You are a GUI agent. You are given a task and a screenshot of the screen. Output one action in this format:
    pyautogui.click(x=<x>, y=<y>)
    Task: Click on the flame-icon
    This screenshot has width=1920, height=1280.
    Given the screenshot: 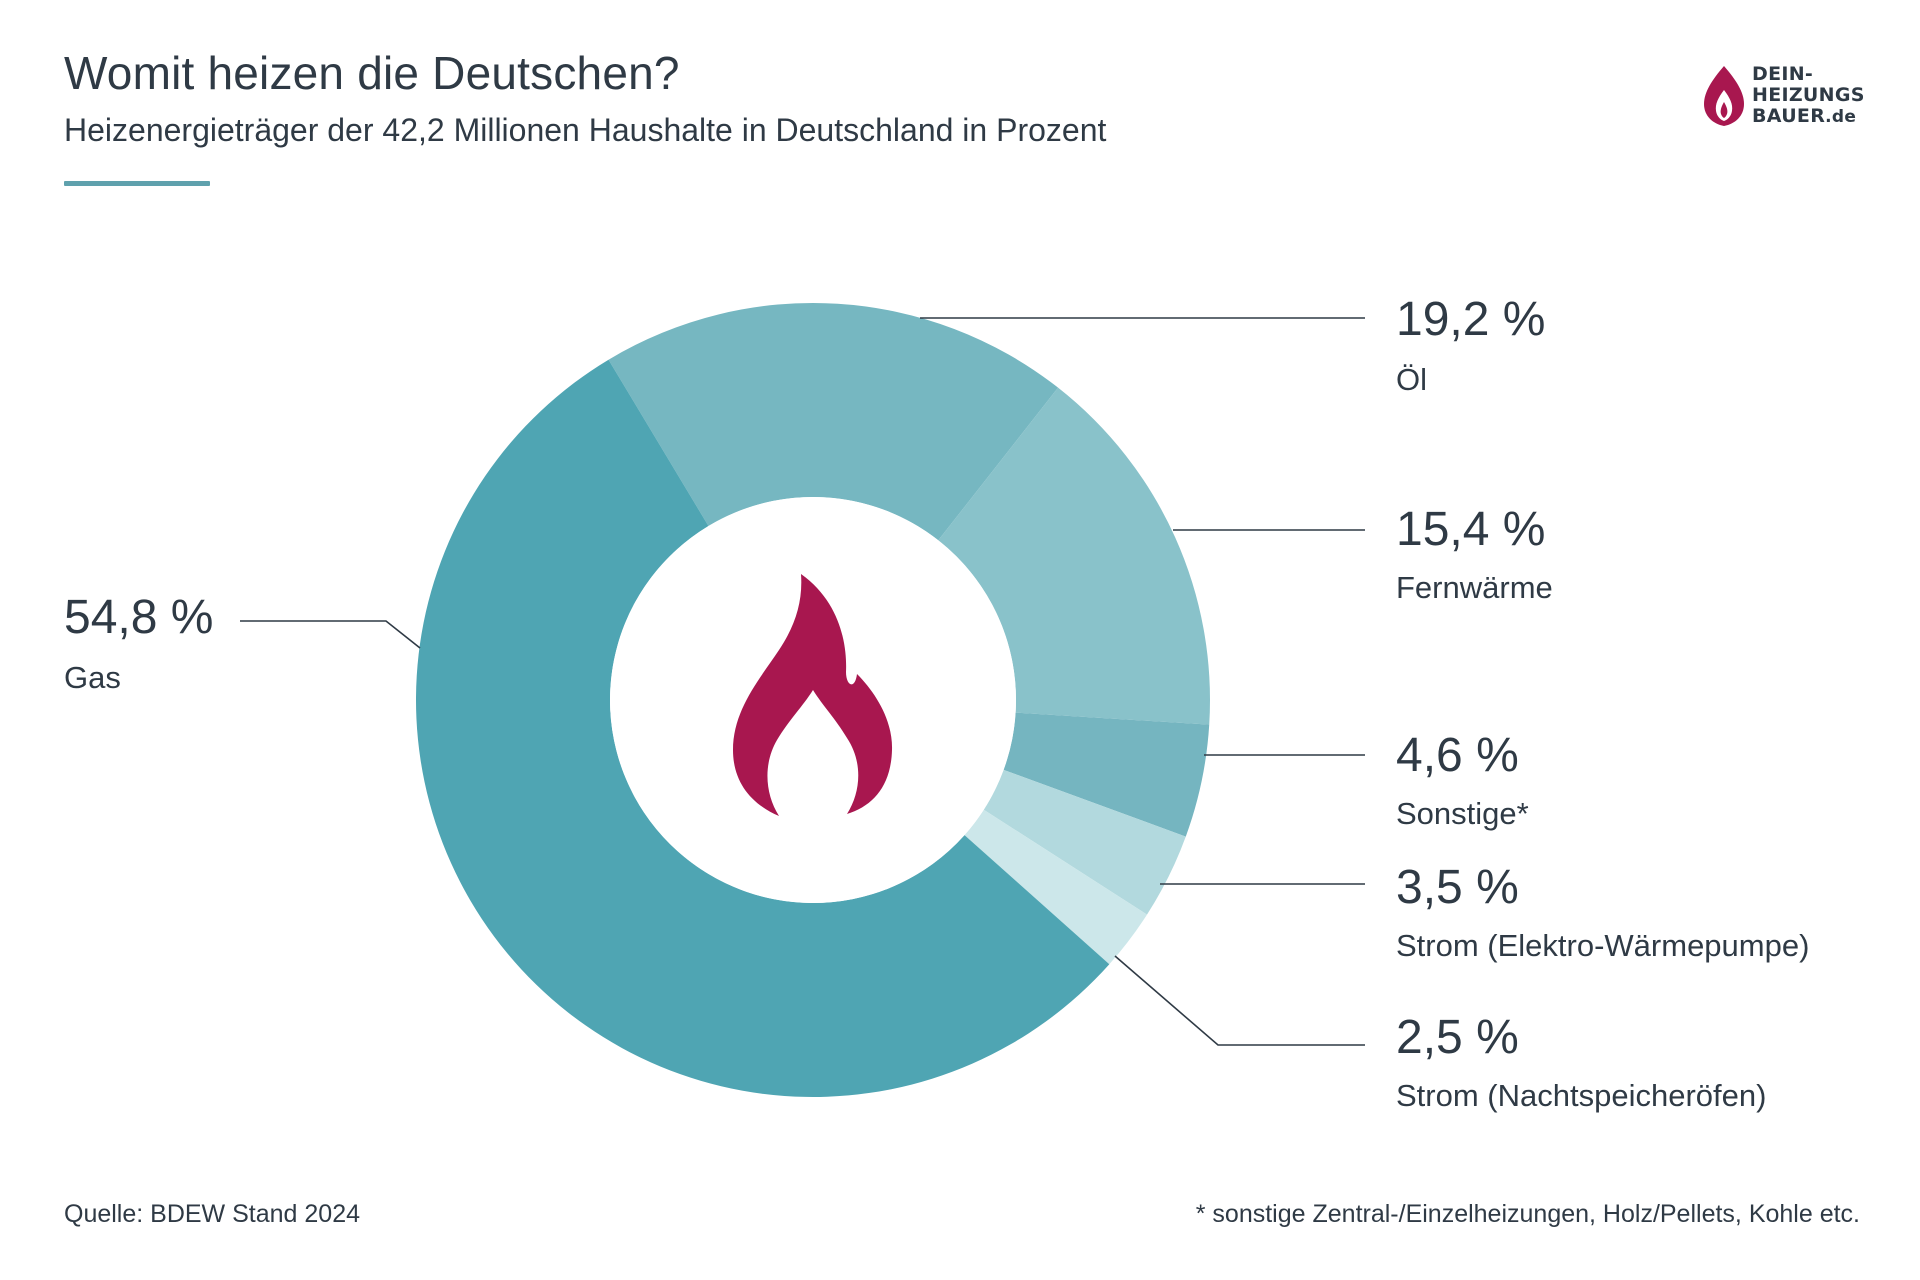 What is the action you would take?
    pyautogui.click(x=813, y=695)
    